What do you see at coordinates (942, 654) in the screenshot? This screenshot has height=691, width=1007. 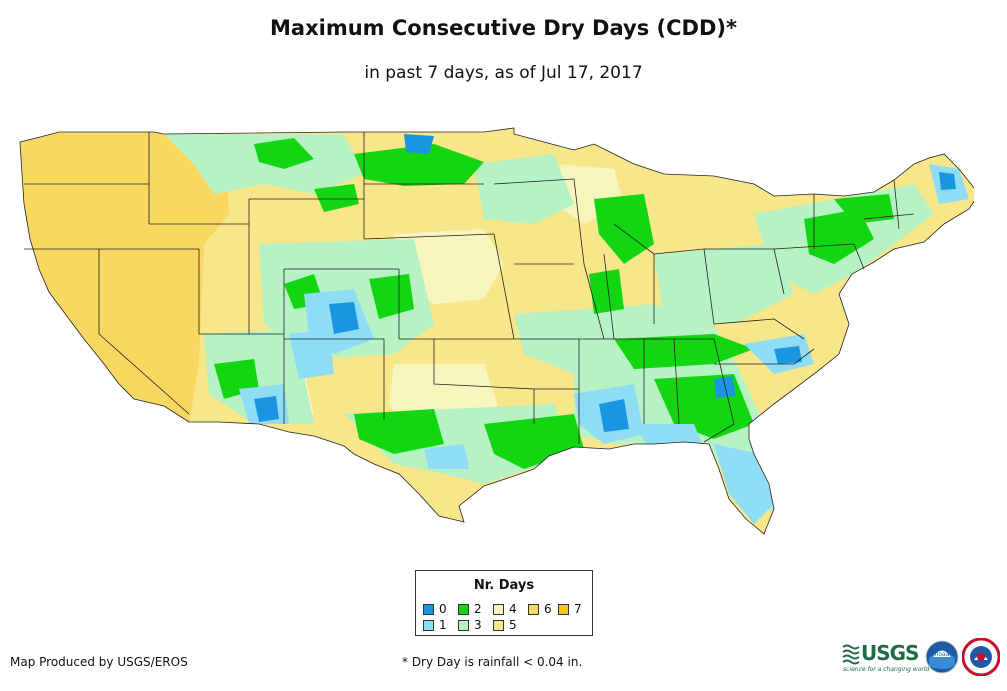 I see `noaa-logo-text: noaa` at bounding box center [942, 654].